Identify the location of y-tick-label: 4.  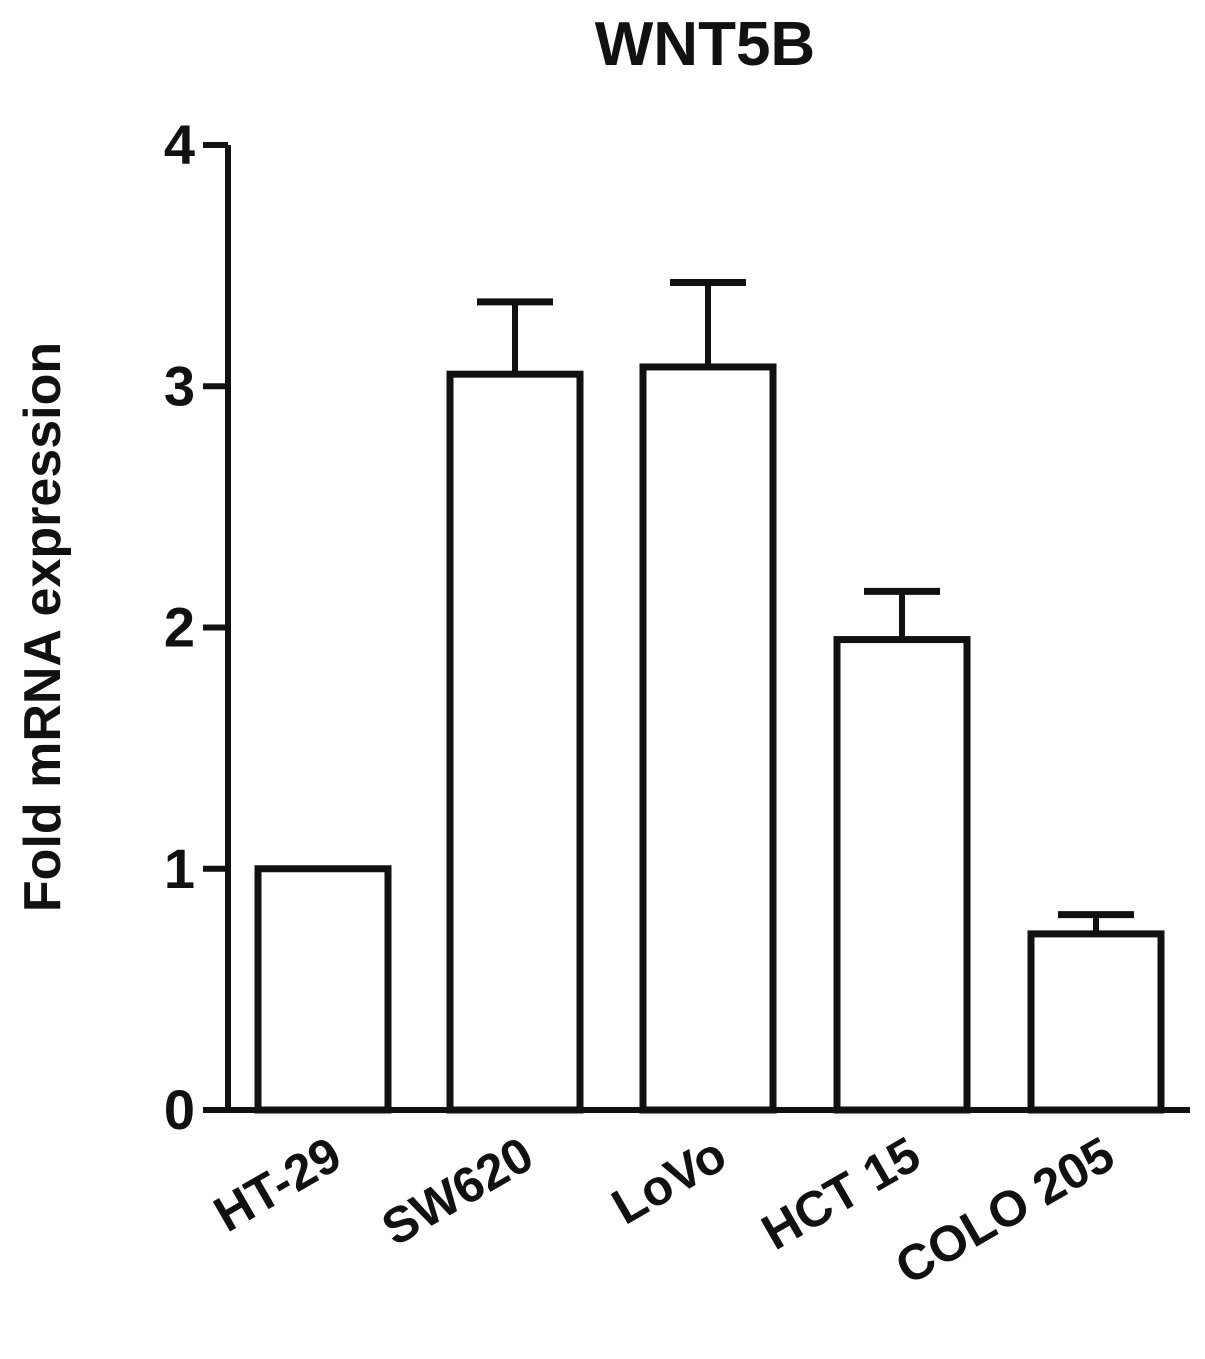
(179, 144).